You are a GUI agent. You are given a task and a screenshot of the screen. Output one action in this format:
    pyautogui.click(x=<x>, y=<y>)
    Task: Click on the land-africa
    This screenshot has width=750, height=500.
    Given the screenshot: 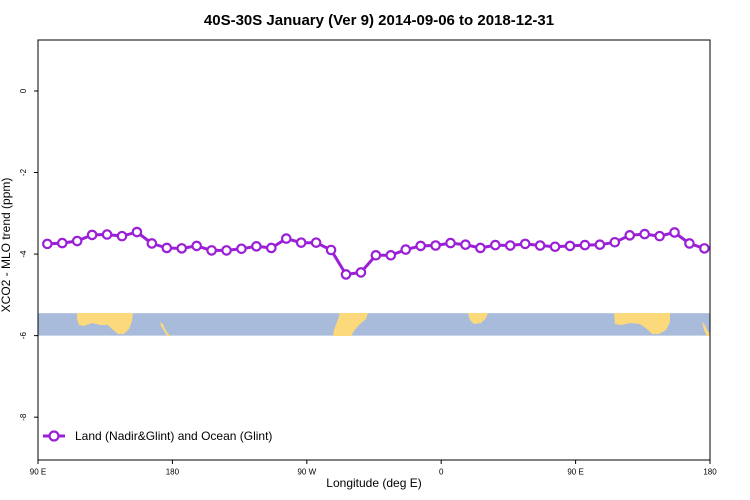 What is the action you would take?
    pyautogui.click(x=478, y=318)
    